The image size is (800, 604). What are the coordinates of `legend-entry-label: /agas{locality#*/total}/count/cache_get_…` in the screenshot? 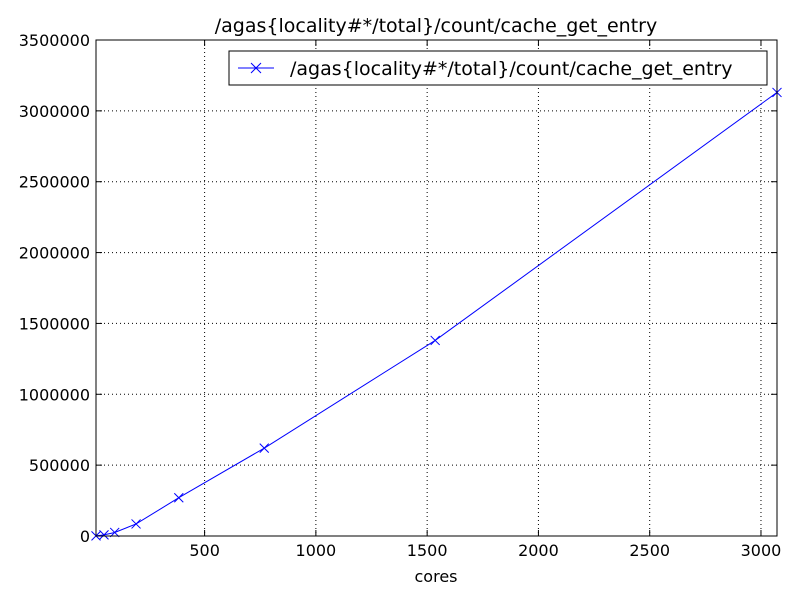 It's located at (511, 69).